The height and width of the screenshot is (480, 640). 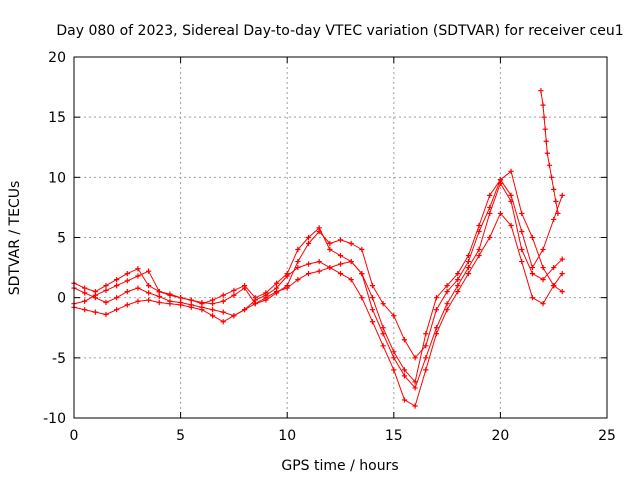 What do you see at coordinates (59, 359) in the screenshot?
I see `y-tick-label: -5` at bounding box center [59, 359].